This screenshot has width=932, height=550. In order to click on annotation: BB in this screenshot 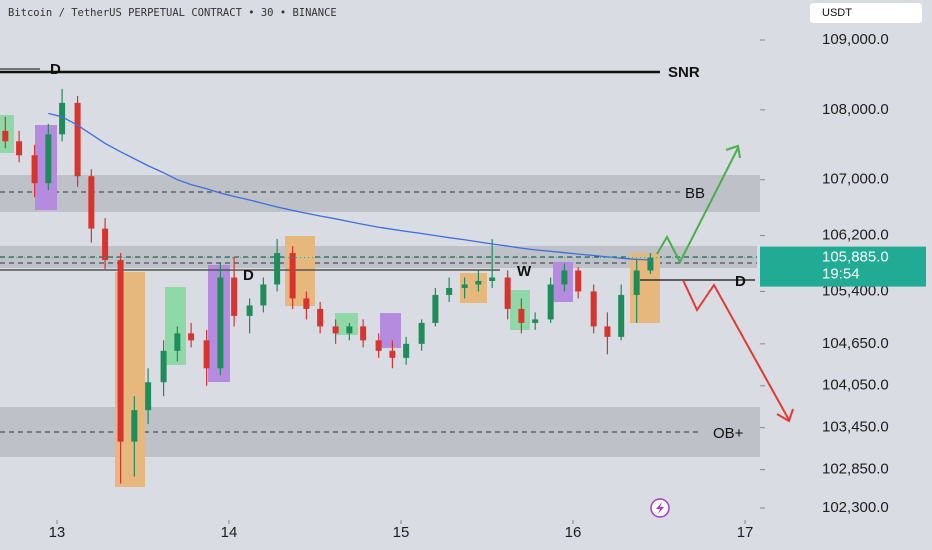, I will do `click(695, 193)`.